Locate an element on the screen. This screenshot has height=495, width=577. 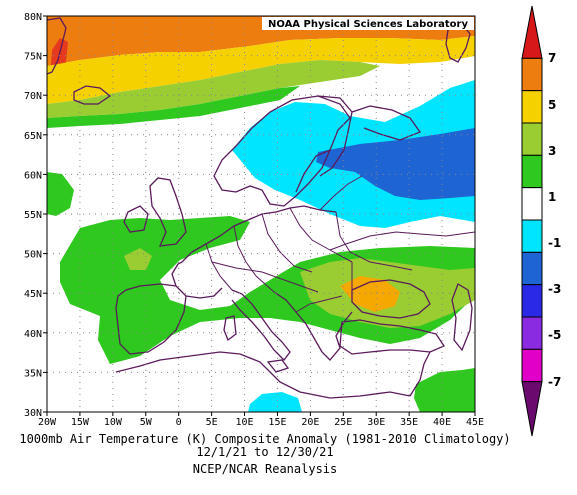
lon-label: 0 is located at coordinates (179, 422).